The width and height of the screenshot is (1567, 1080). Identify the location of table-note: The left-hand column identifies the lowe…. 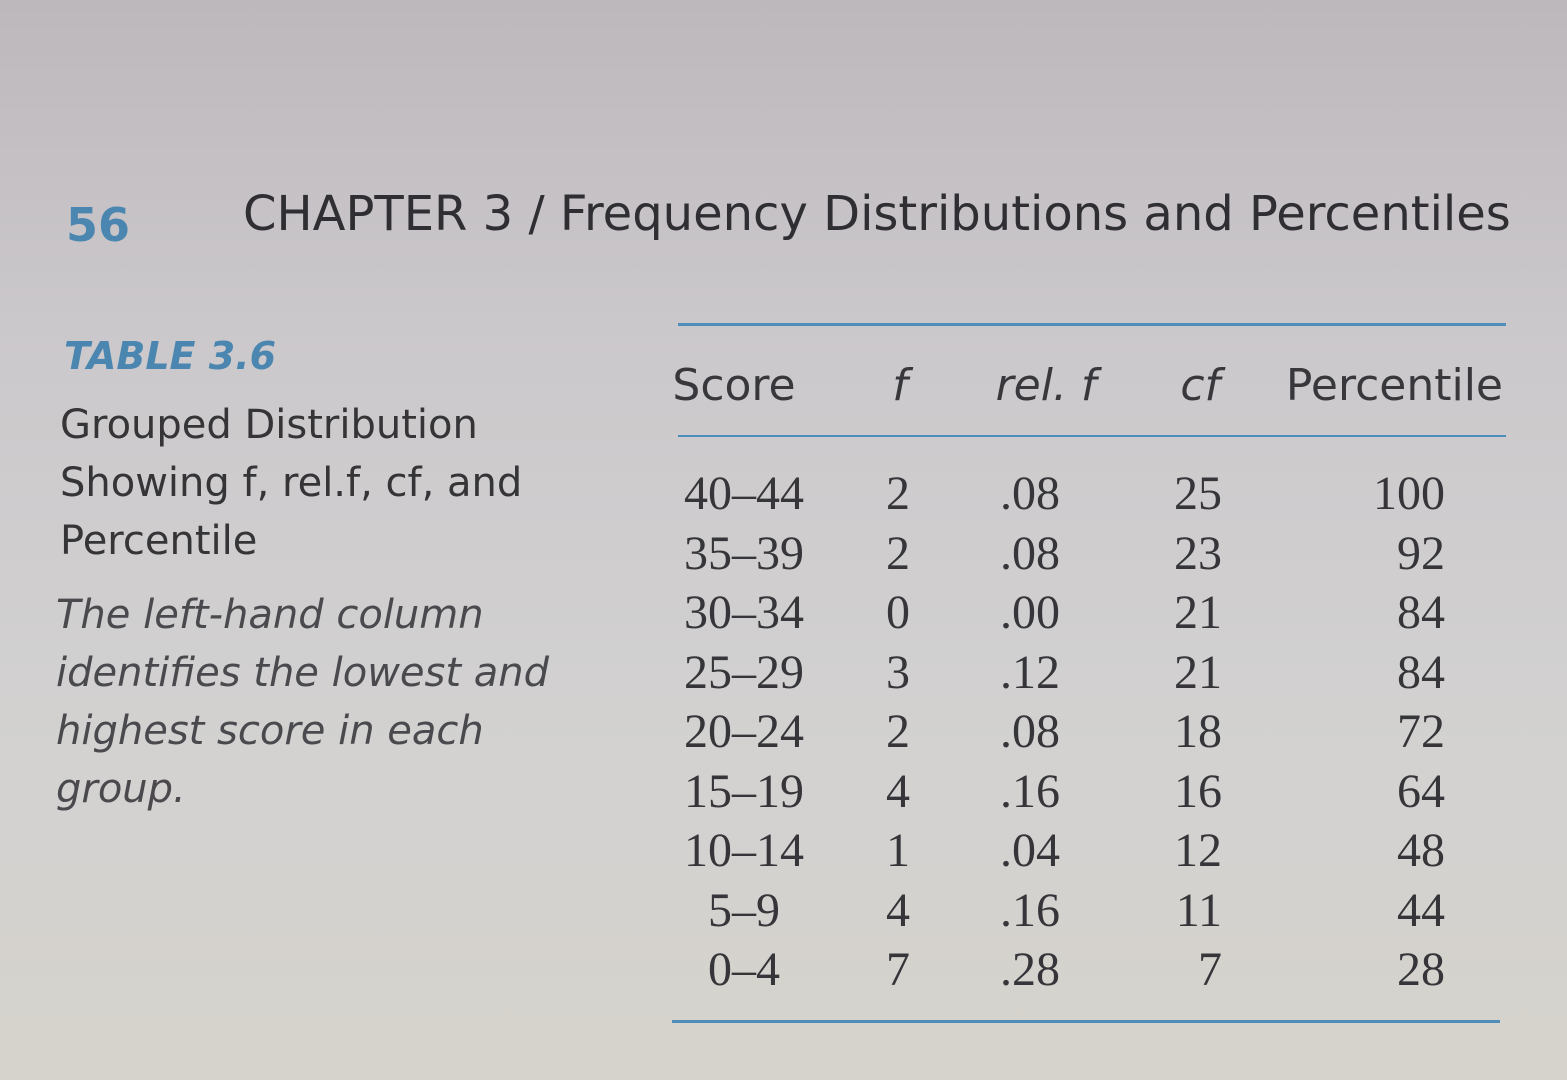
(303, 702).